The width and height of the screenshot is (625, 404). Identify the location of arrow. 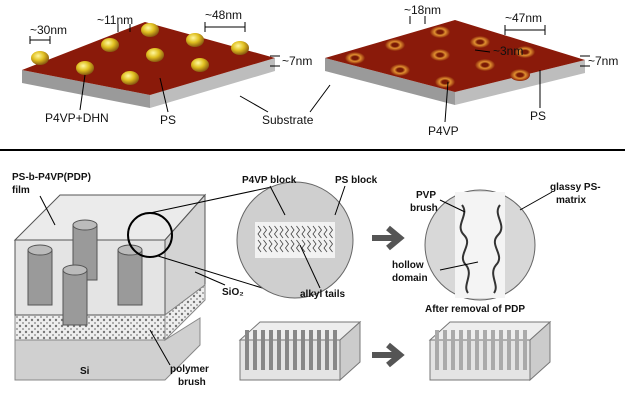
(388, 238).